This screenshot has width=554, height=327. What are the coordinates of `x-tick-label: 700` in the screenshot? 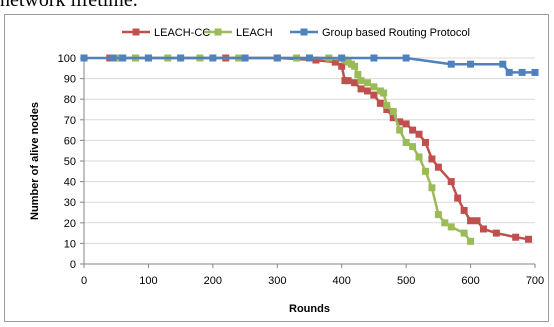 It's located at (535, 281).